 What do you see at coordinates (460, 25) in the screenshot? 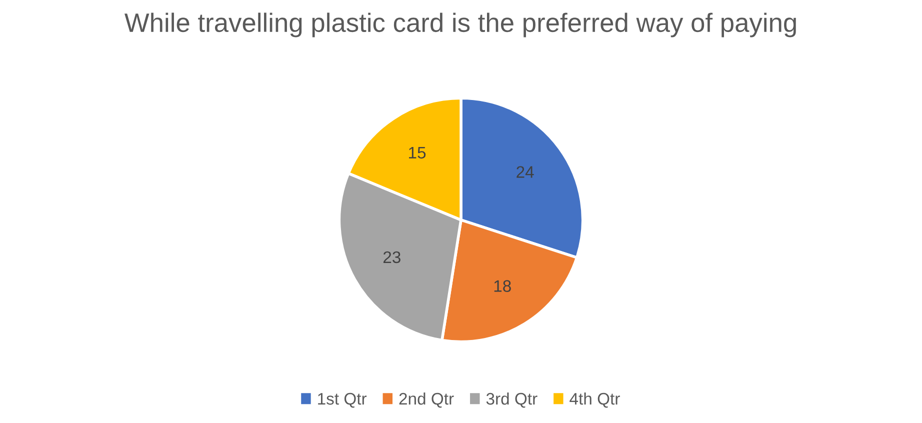
I see `chart-title: While travelling plastic card is the preferred way of paying` at bounding box center [460, 25].